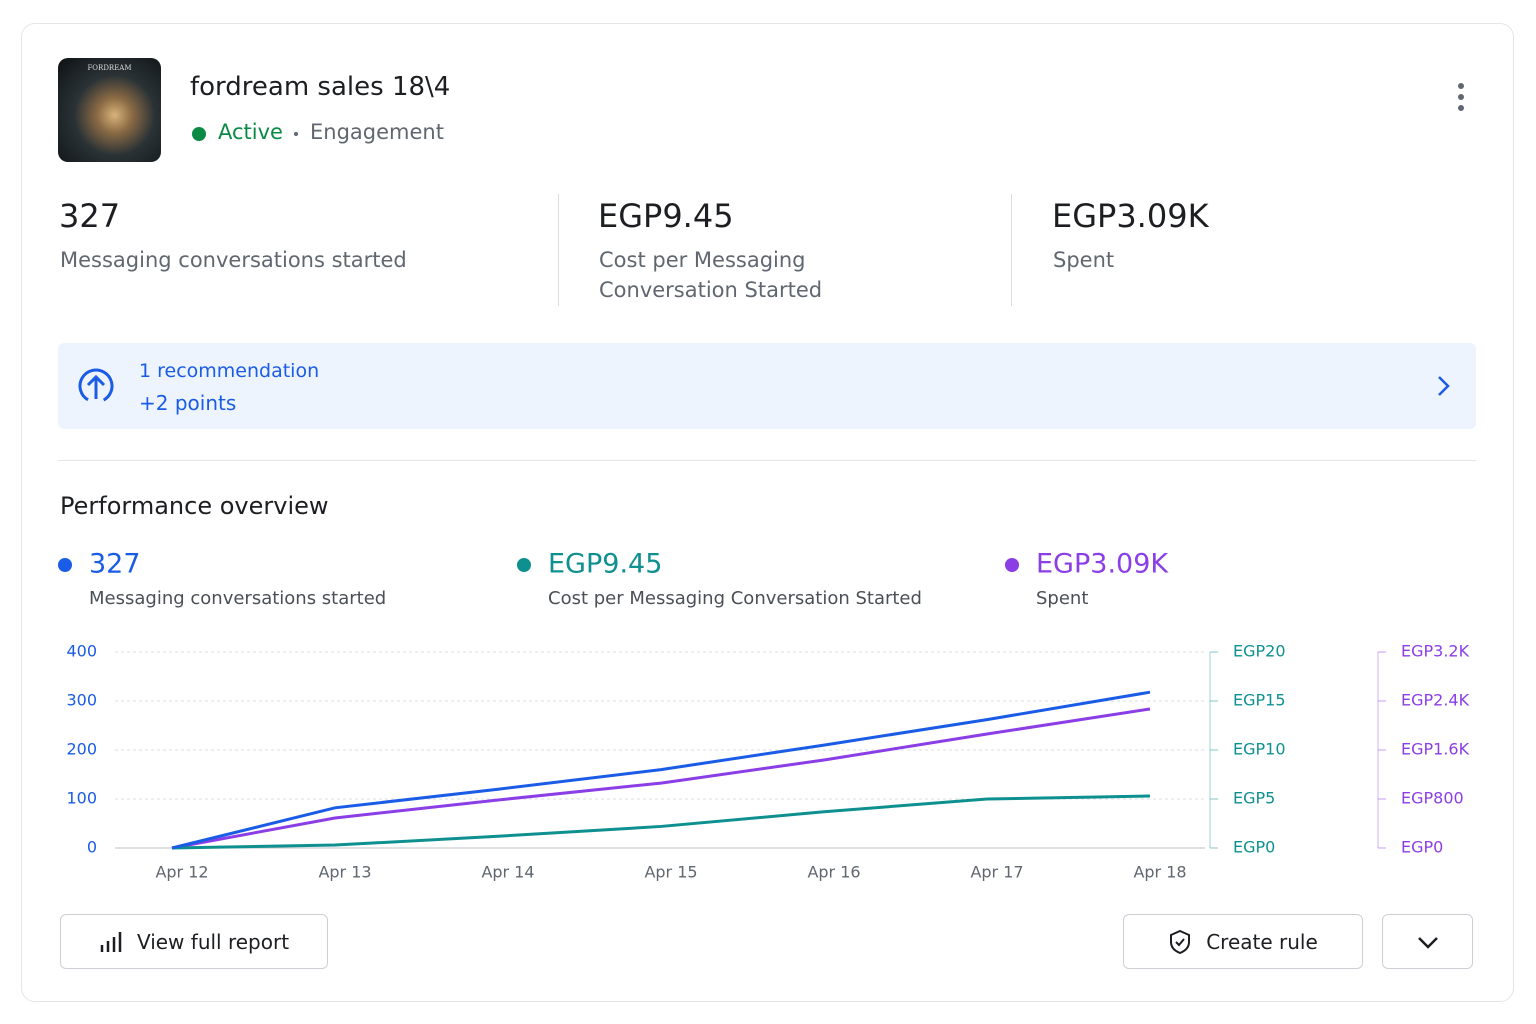 Image resolution: width=1536 pixels, height=1024 pixels. I want to click on objective: Engagement, so click(377, 132).